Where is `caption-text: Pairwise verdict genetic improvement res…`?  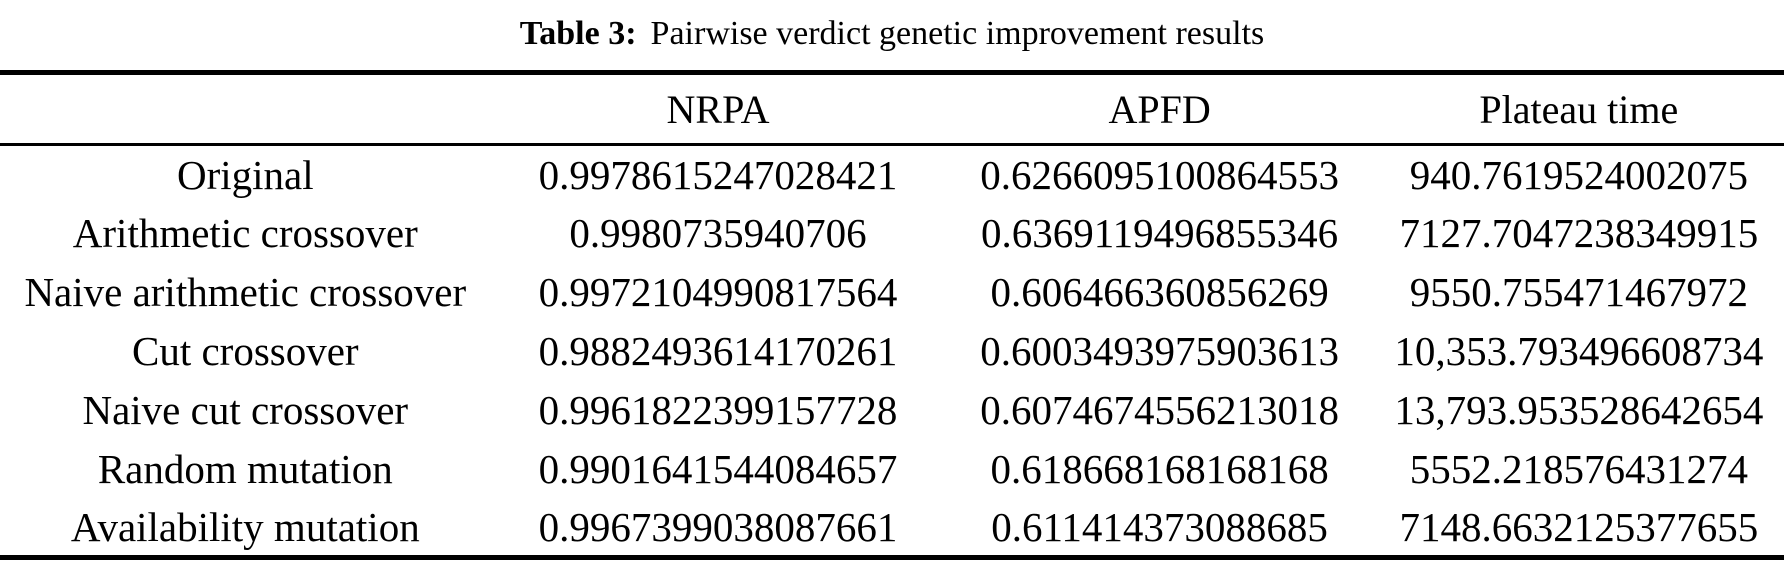
caption-text: Pairwise verdict genetic improvement res… is located at coordinates (957, 33).